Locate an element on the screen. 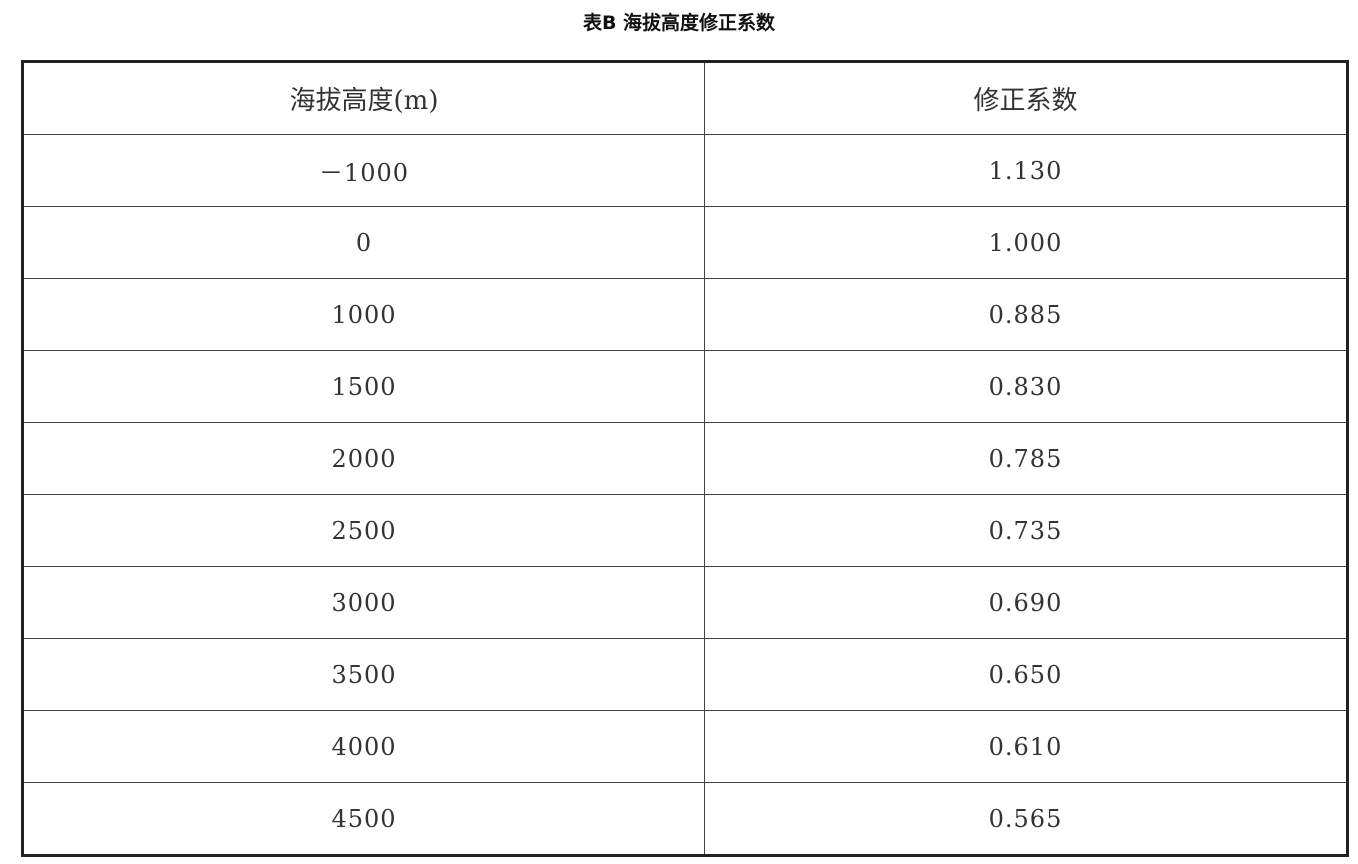 The height and width of the screenshot is (864, 1358). coefficient-cell: 0.690 is located at coordinates (1026, 602).